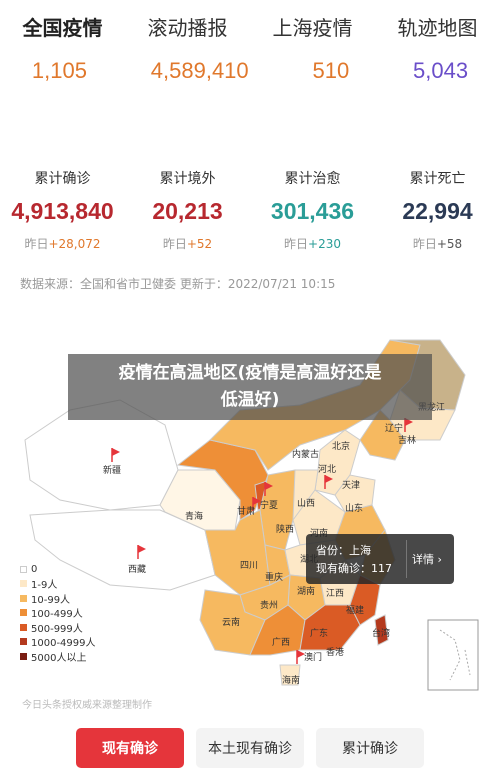 The height and width of the screenshot is (778, 500). What do you see at coordinates (250, 71) in the screenshot?
I see `top-number-row: 1,105 4,589,410 510 5,043` at bounding box center [250, 71].